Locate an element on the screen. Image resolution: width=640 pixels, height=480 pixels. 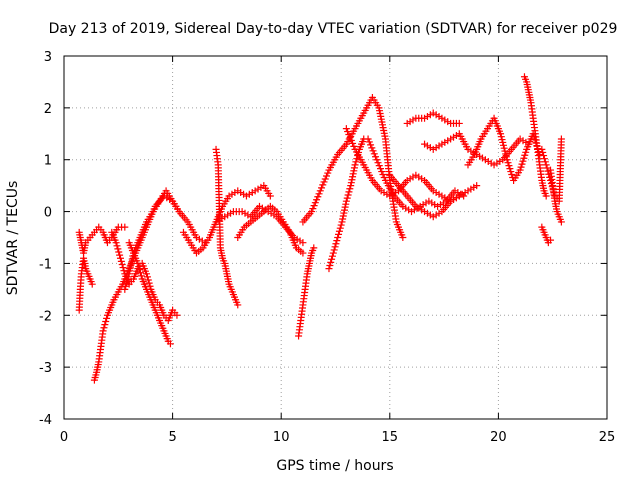
x-axis-label: GPS time / hours is located at coordinates (334, 466).